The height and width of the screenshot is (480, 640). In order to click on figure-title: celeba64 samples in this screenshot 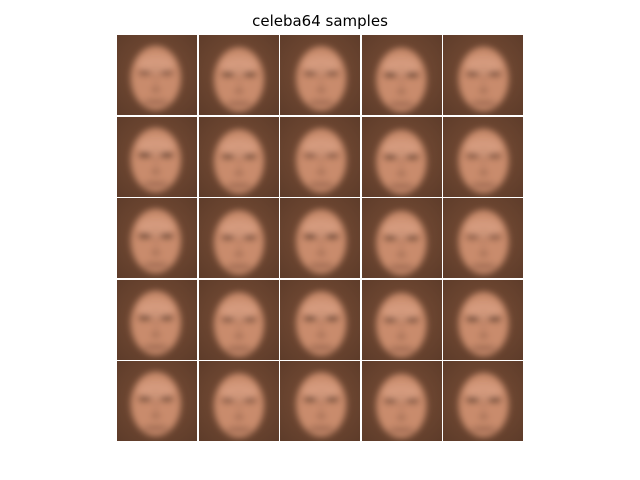, I will do `click(320, 21)`.